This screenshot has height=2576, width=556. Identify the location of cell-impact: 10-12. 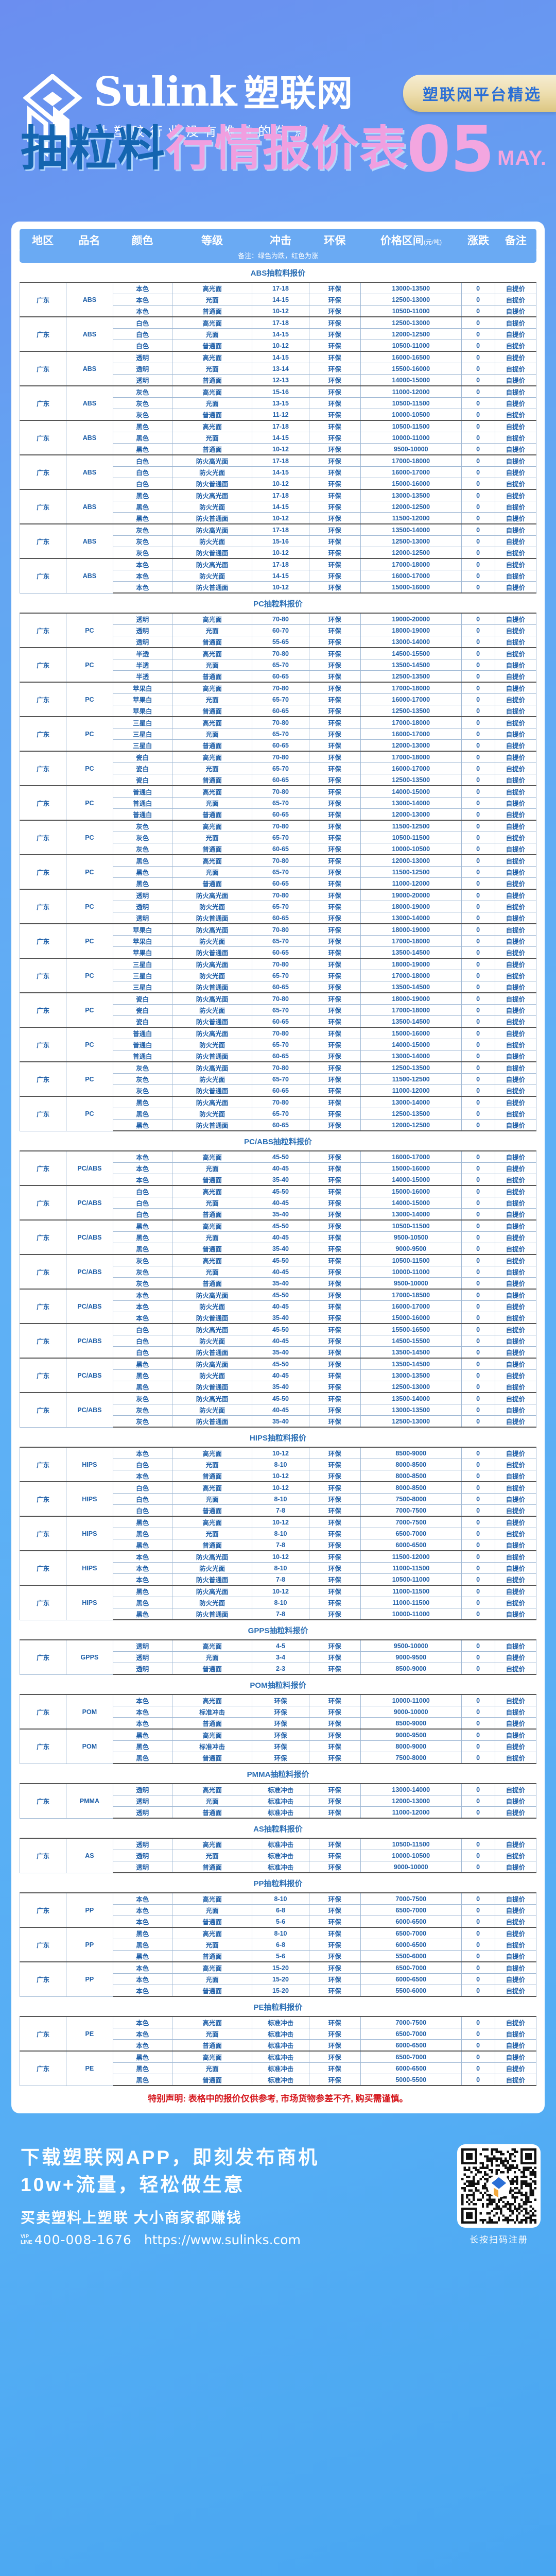
(280, 1476).